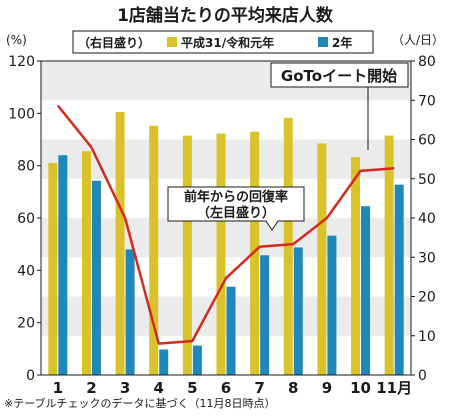 The height and width of the screenshot is (417, 450). What do you see at coordinates (21, 62) in the screenshot?
I see `left-tick-label: 120` at bounding box center [21, 62].